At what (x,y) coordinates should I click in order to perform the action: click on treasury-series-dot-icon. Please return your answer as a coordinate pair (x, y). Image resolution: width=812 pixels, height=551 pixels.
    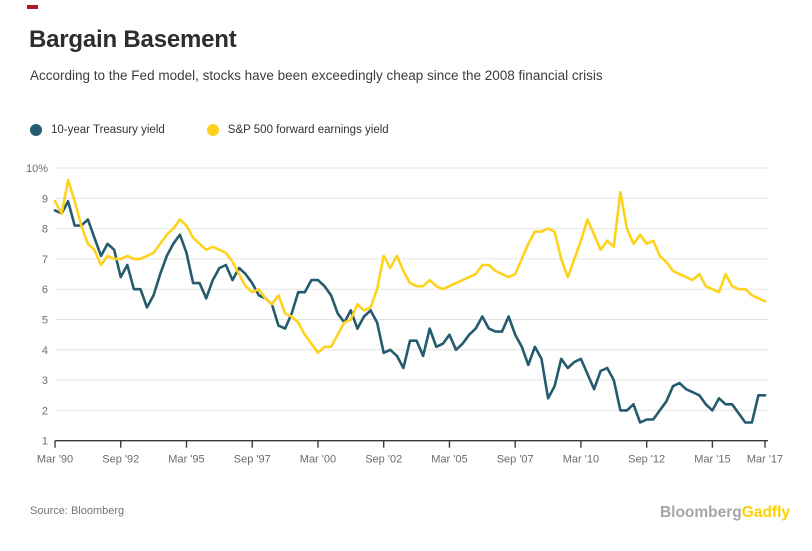
    Looking at the image, I should click on (36, 130).